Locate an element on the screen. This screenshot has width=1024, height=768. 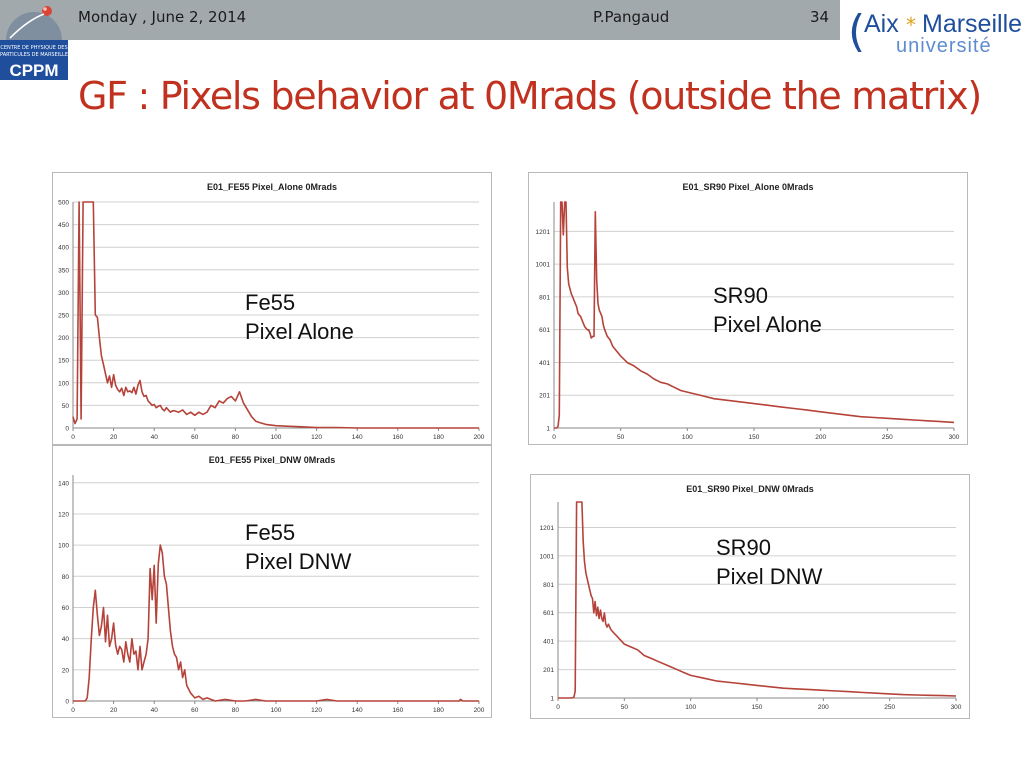
y-tick-label: 200 is located at coordinates (63, 338).